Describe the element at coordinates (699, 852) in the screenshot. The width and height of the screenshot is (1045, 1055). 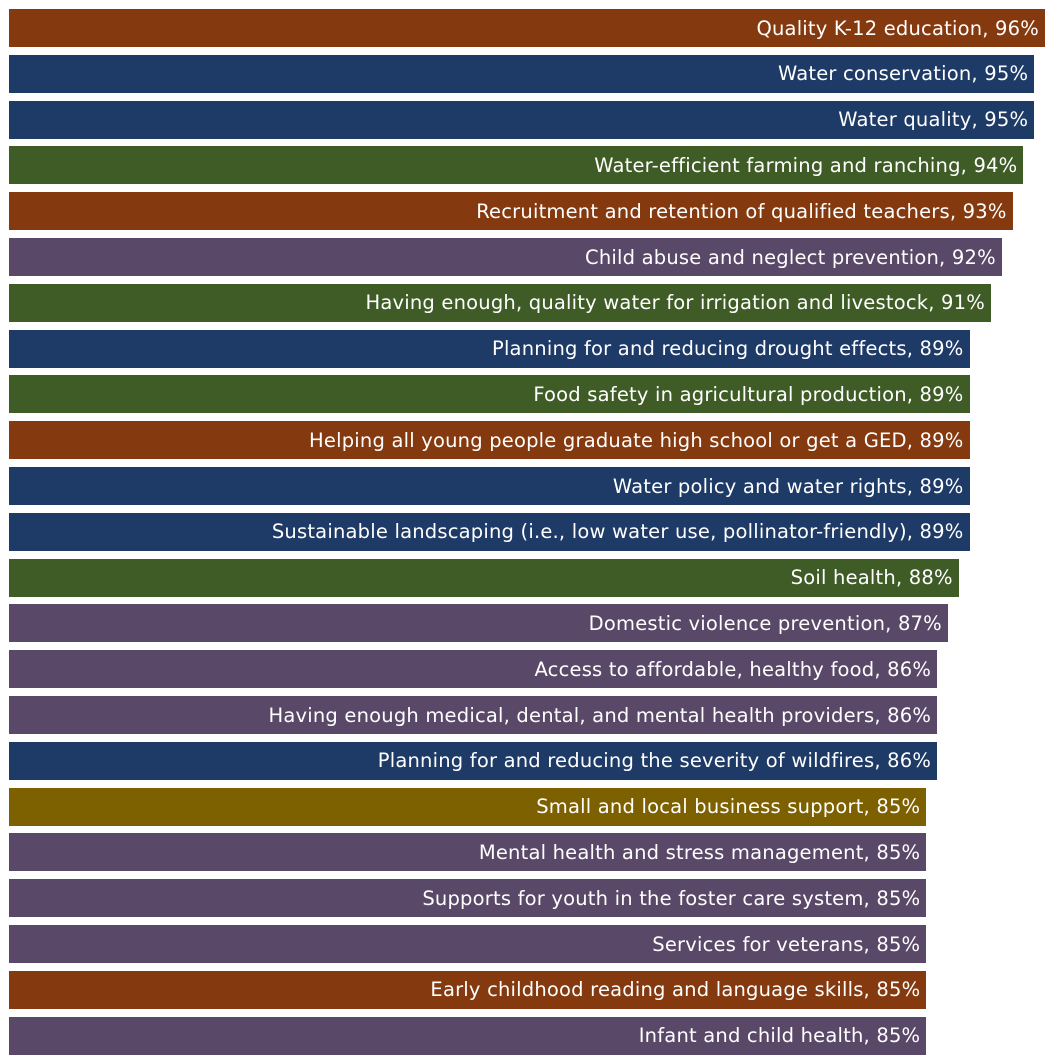
I see `bar-label: Mental health and stress management, 85%` at that location.